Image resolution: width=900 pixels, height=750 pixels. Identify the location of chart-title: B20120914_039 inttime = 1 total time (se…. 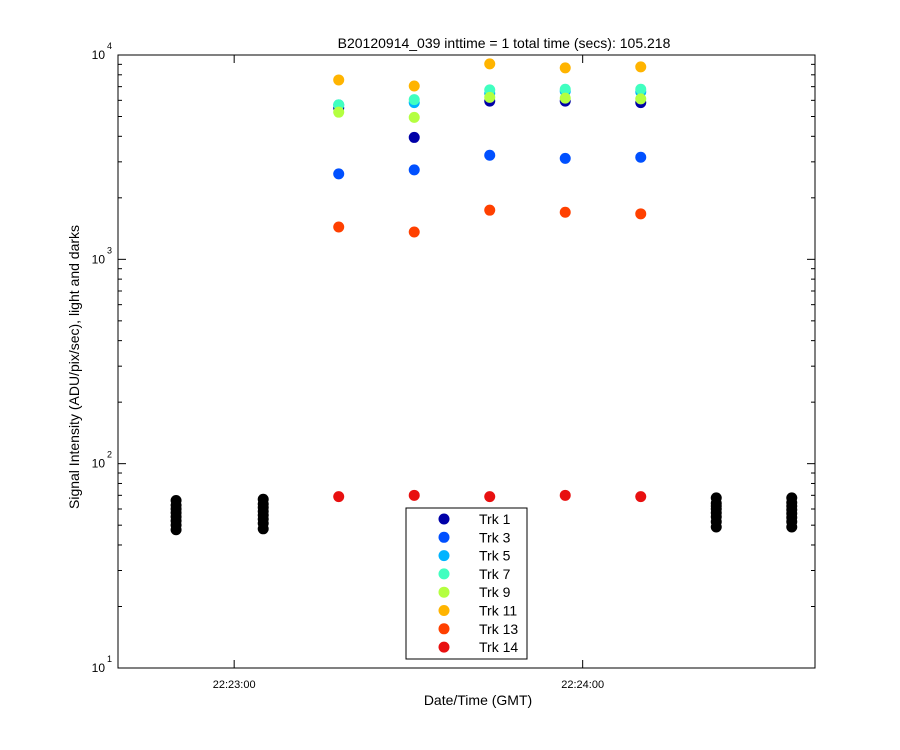
(504, 43).